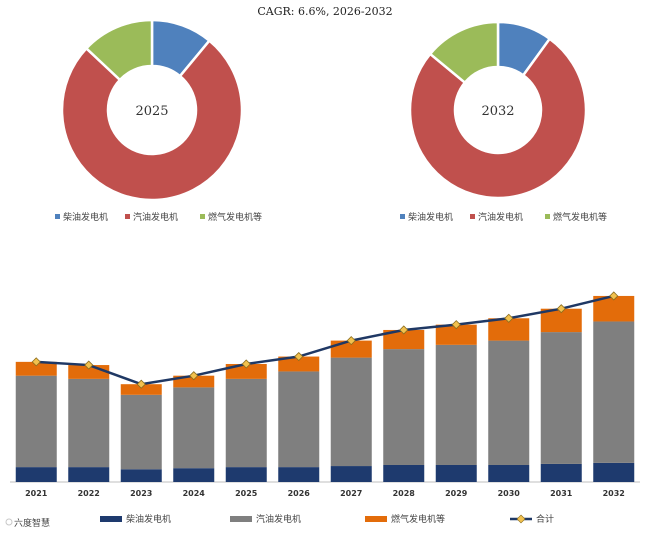 The height and width of the screenshot is (536, 650). What do you see at coordinates (561, 493) in the screenshot?
I see `x-tick-label-2031: 2031` at bounding box center [561, 493].